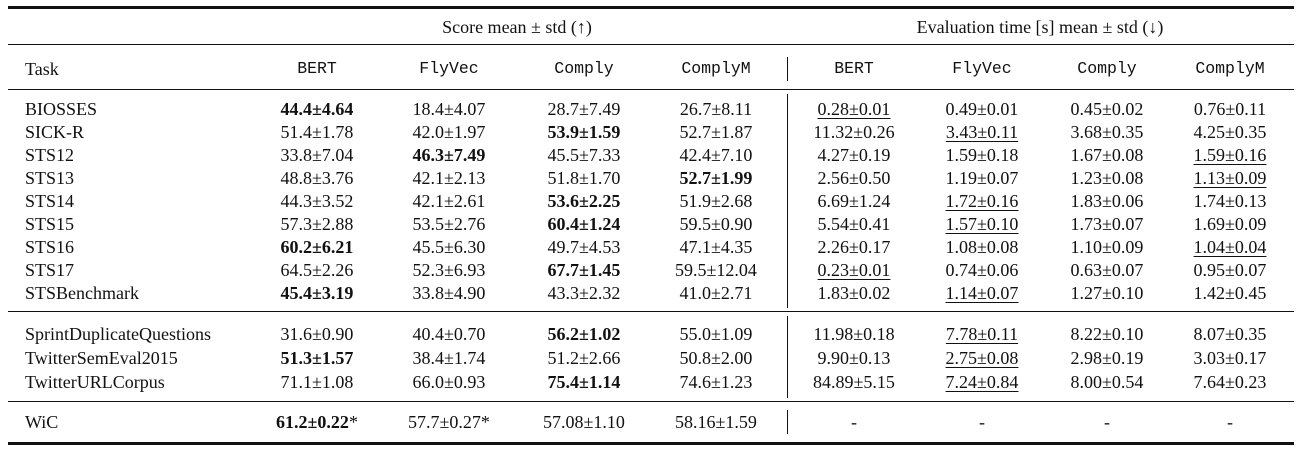 This screenshot has width=1302, height=457. What do you see at coordinates (449, 155) in the screenshot?
I see `score-value: 46.3±7.49` at bounding box center [449, 155].